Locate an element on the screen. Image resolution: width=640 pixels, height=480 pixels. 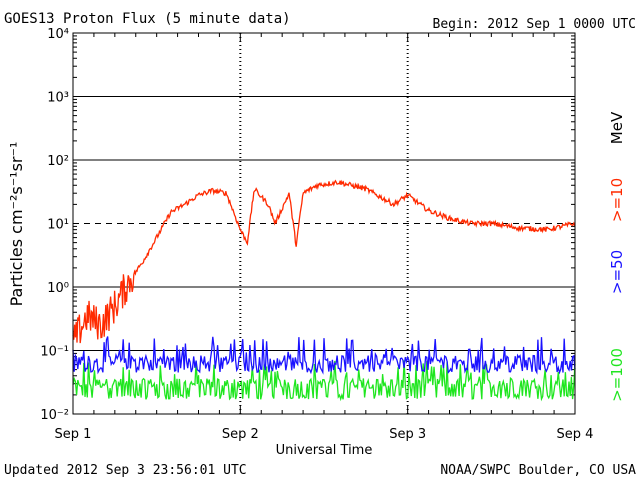
y-tick-label: 10¹ is located at coordinates (58, 225).